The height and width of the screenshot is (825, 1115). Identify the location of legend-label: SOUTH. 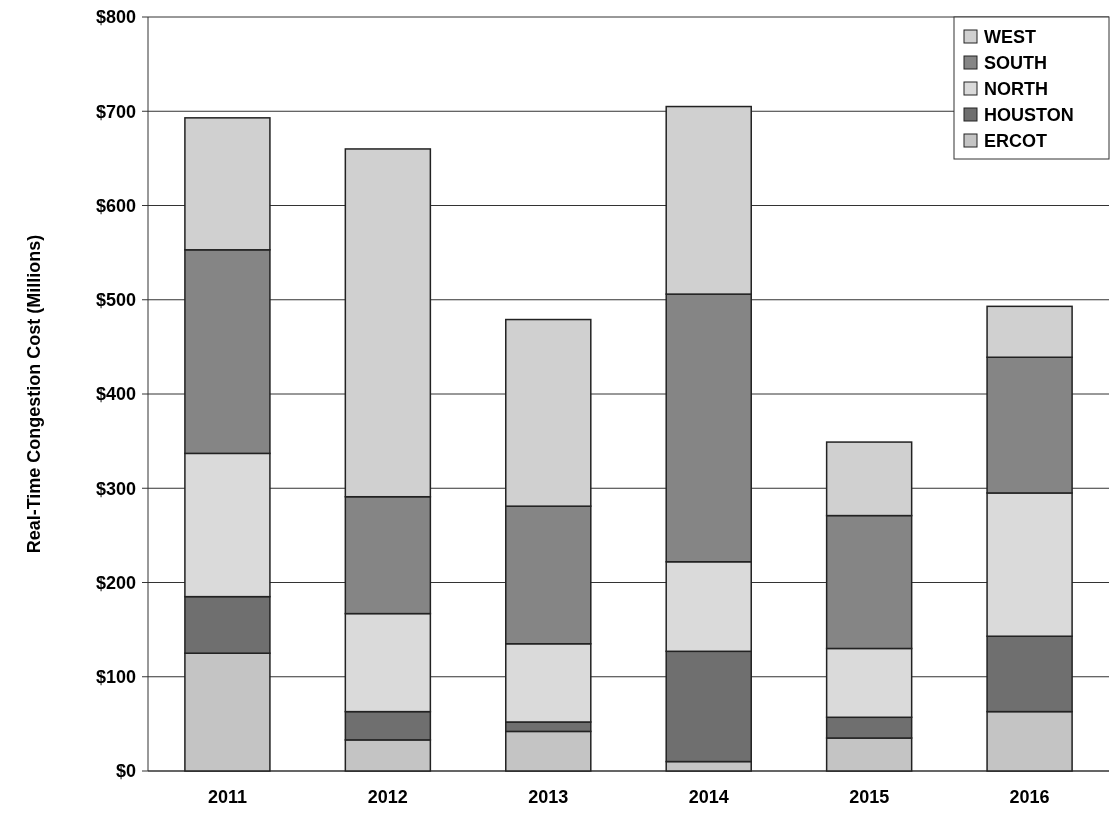
(1015, 63).